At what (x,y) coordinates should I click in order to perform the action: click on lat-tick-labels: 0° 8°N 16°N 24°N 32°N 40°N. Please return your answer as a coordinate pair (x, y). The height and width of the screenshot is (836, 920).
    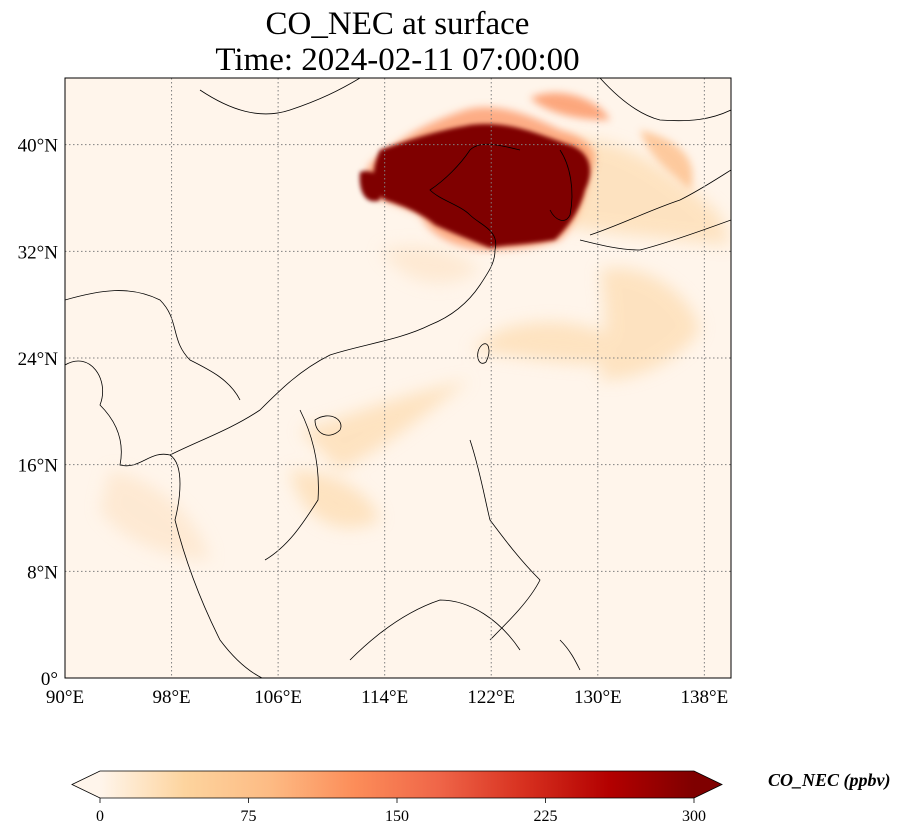
    Looking at the image, I should click on (38, 413).